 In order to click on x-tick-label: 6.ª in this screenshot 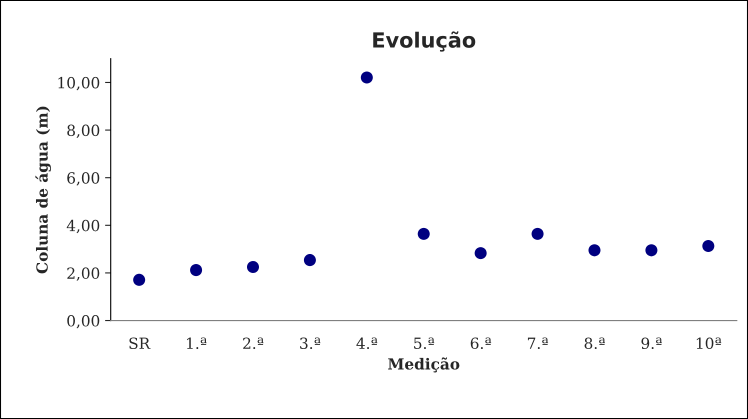, I will do `click(481, 343)`.